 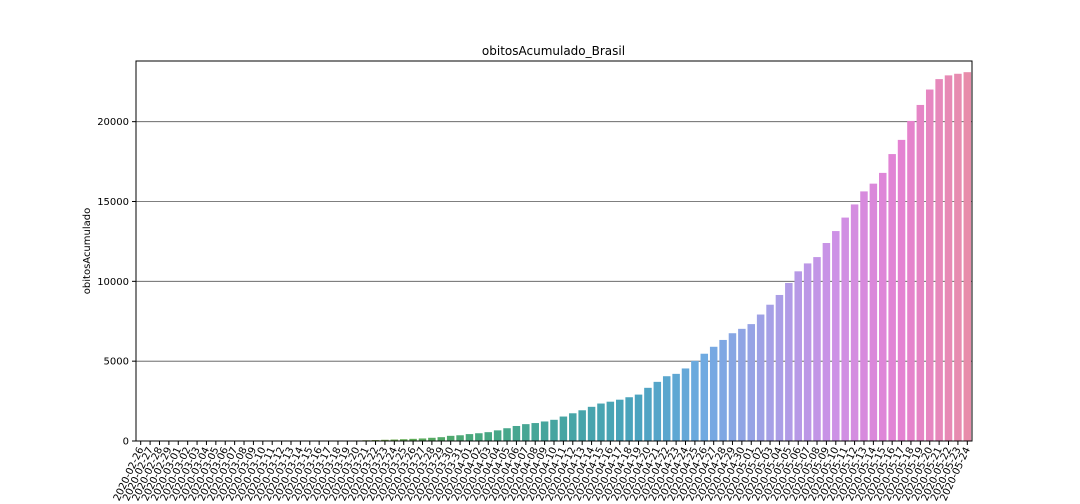 What do you see at coordinates (87, 251) in the screenshot?
I see `y-axis-label: obitosAcumulado` at bounding box center [87, 251].